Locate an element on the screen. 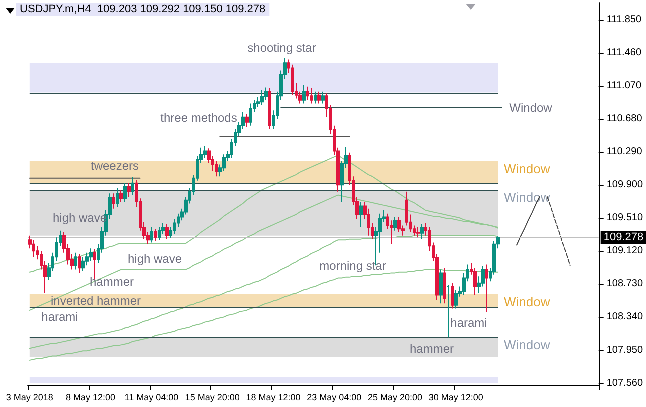 The width and height of the screenshot is (646, 407). y-tick-label: 108.340 is located at coordinates (625, 317).